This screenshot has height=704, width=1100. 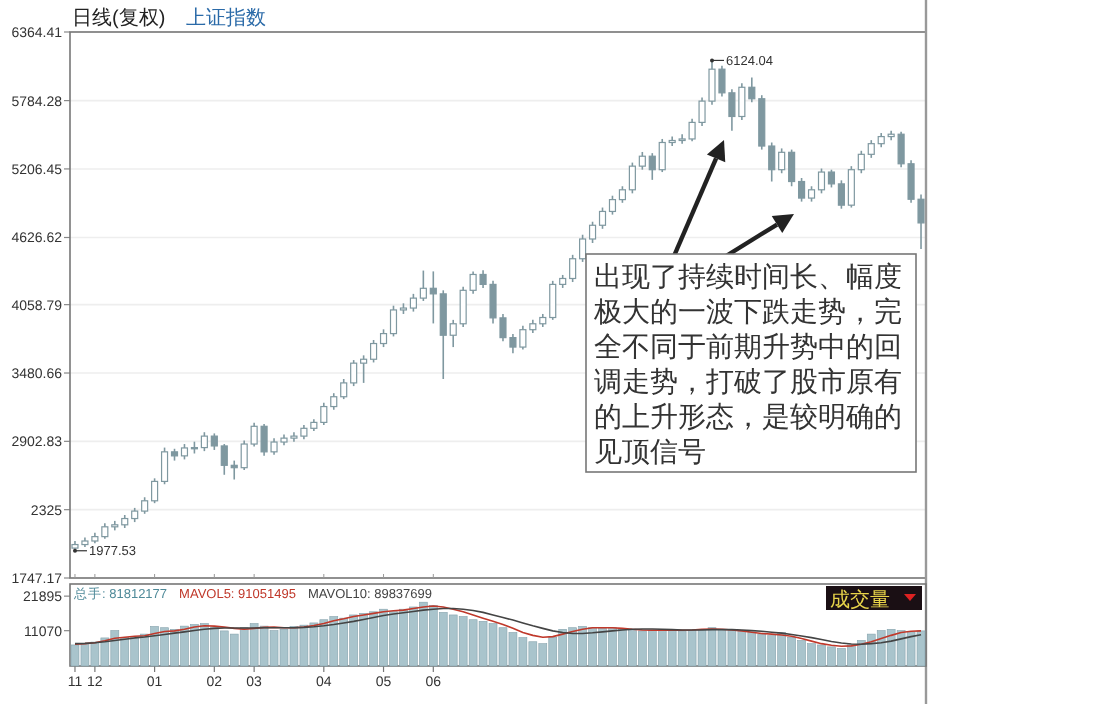 What do you see at coordinates (226, 18) in the screenshot?
I see `text: 上证指数` at bounding box center [226, 18].